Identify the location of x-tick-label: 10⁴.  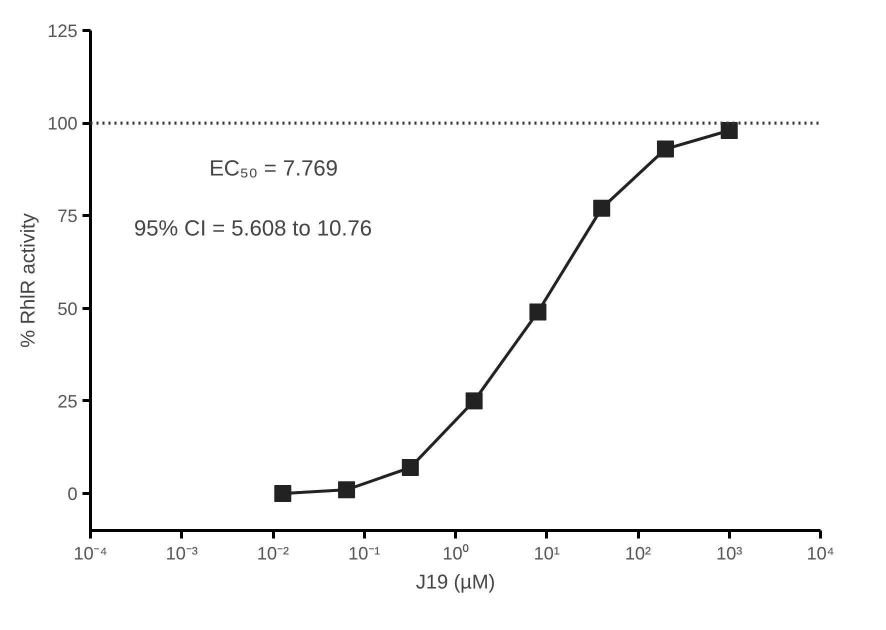
(820, 554).